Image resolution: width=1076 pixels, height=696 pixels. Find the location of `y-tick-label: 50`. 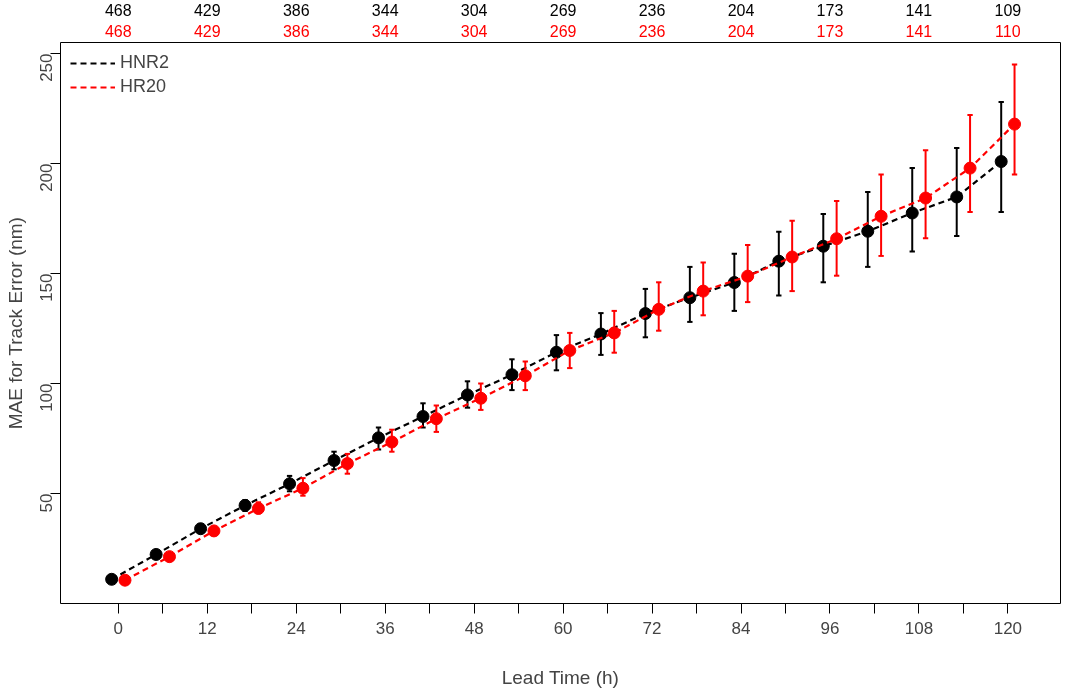

y-tick-label: 50 is located at coordinates (46, 503).